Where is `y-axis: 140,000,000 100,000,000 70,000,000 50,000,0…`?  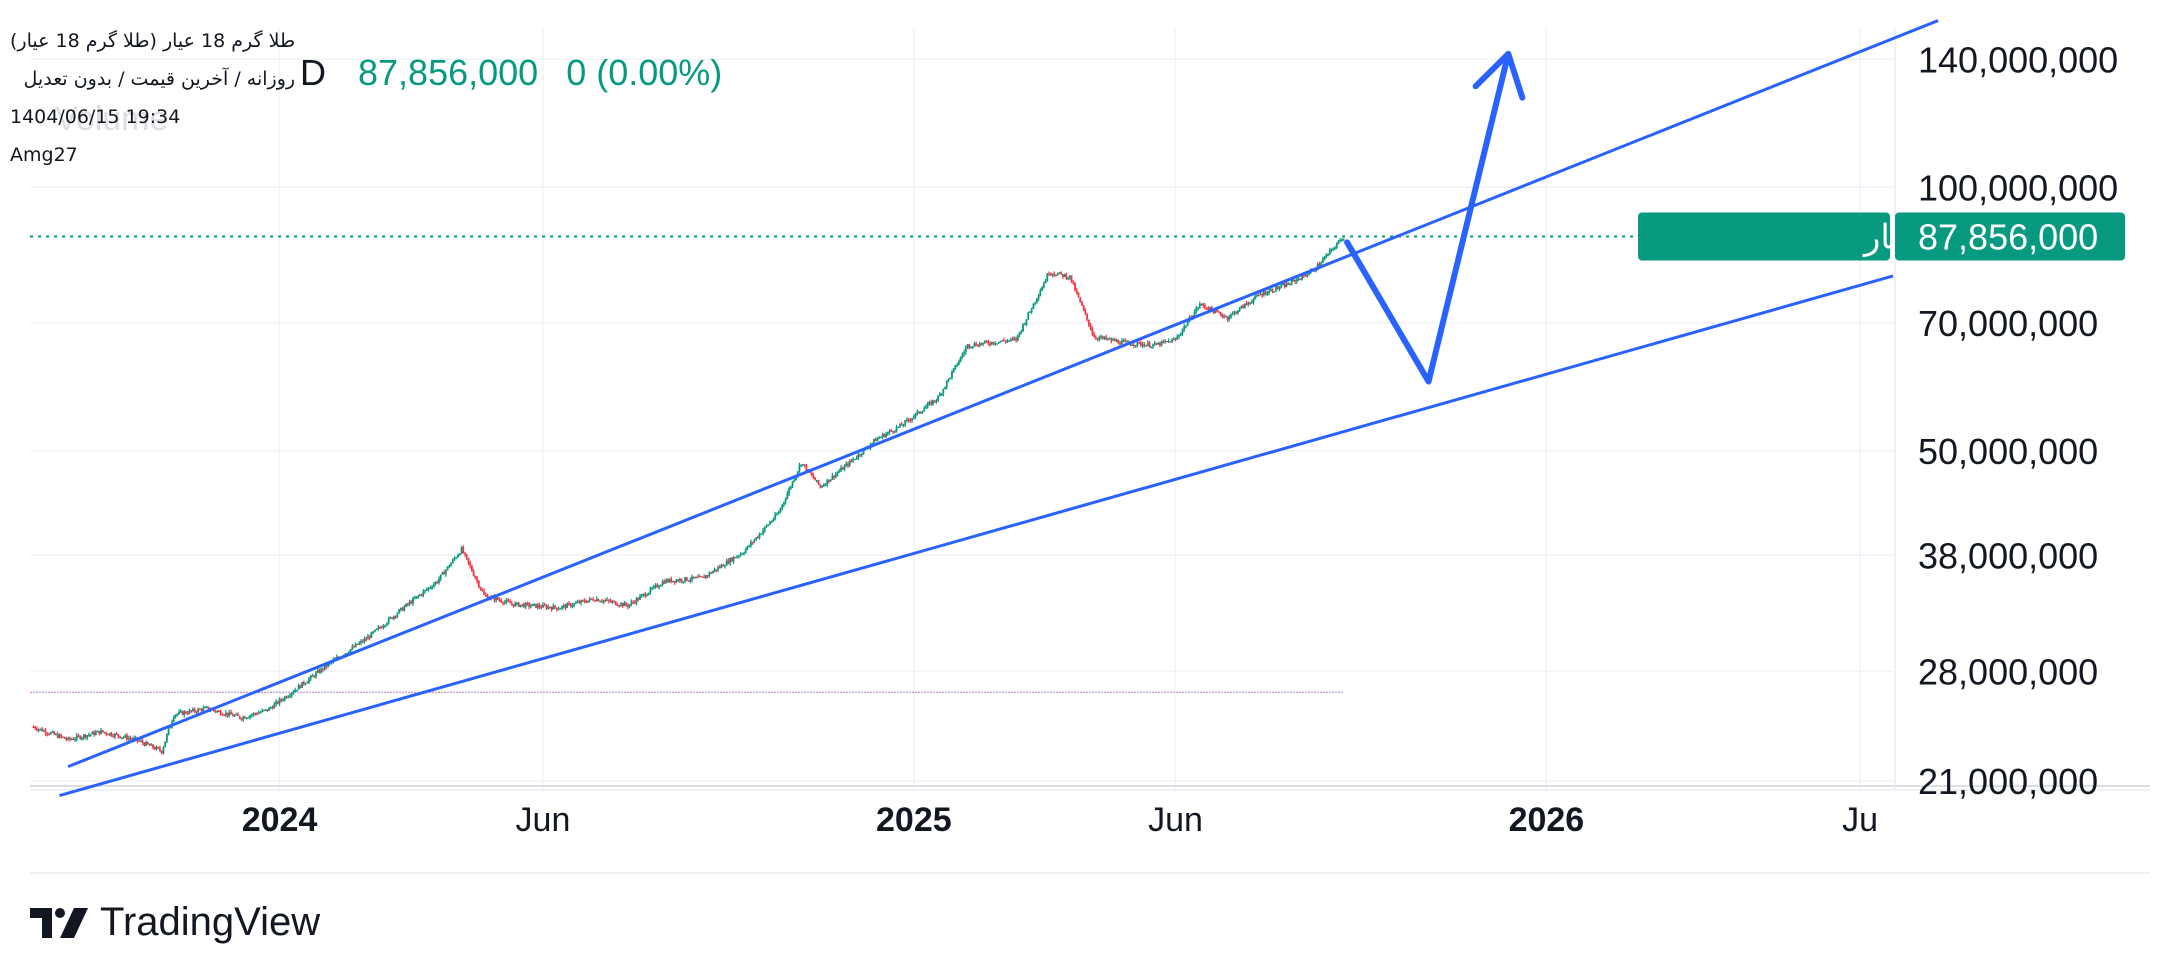
y-axis: 140,000,000 100,000,000 70,000,000 50,000,0… is located at coordinates (2018, 420).